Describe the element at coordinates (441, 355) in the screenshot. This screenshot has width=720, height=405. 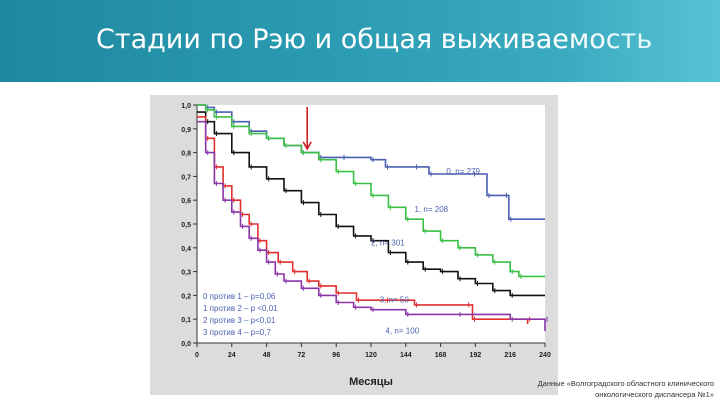
I see `x-tick-label: 168` at that location.